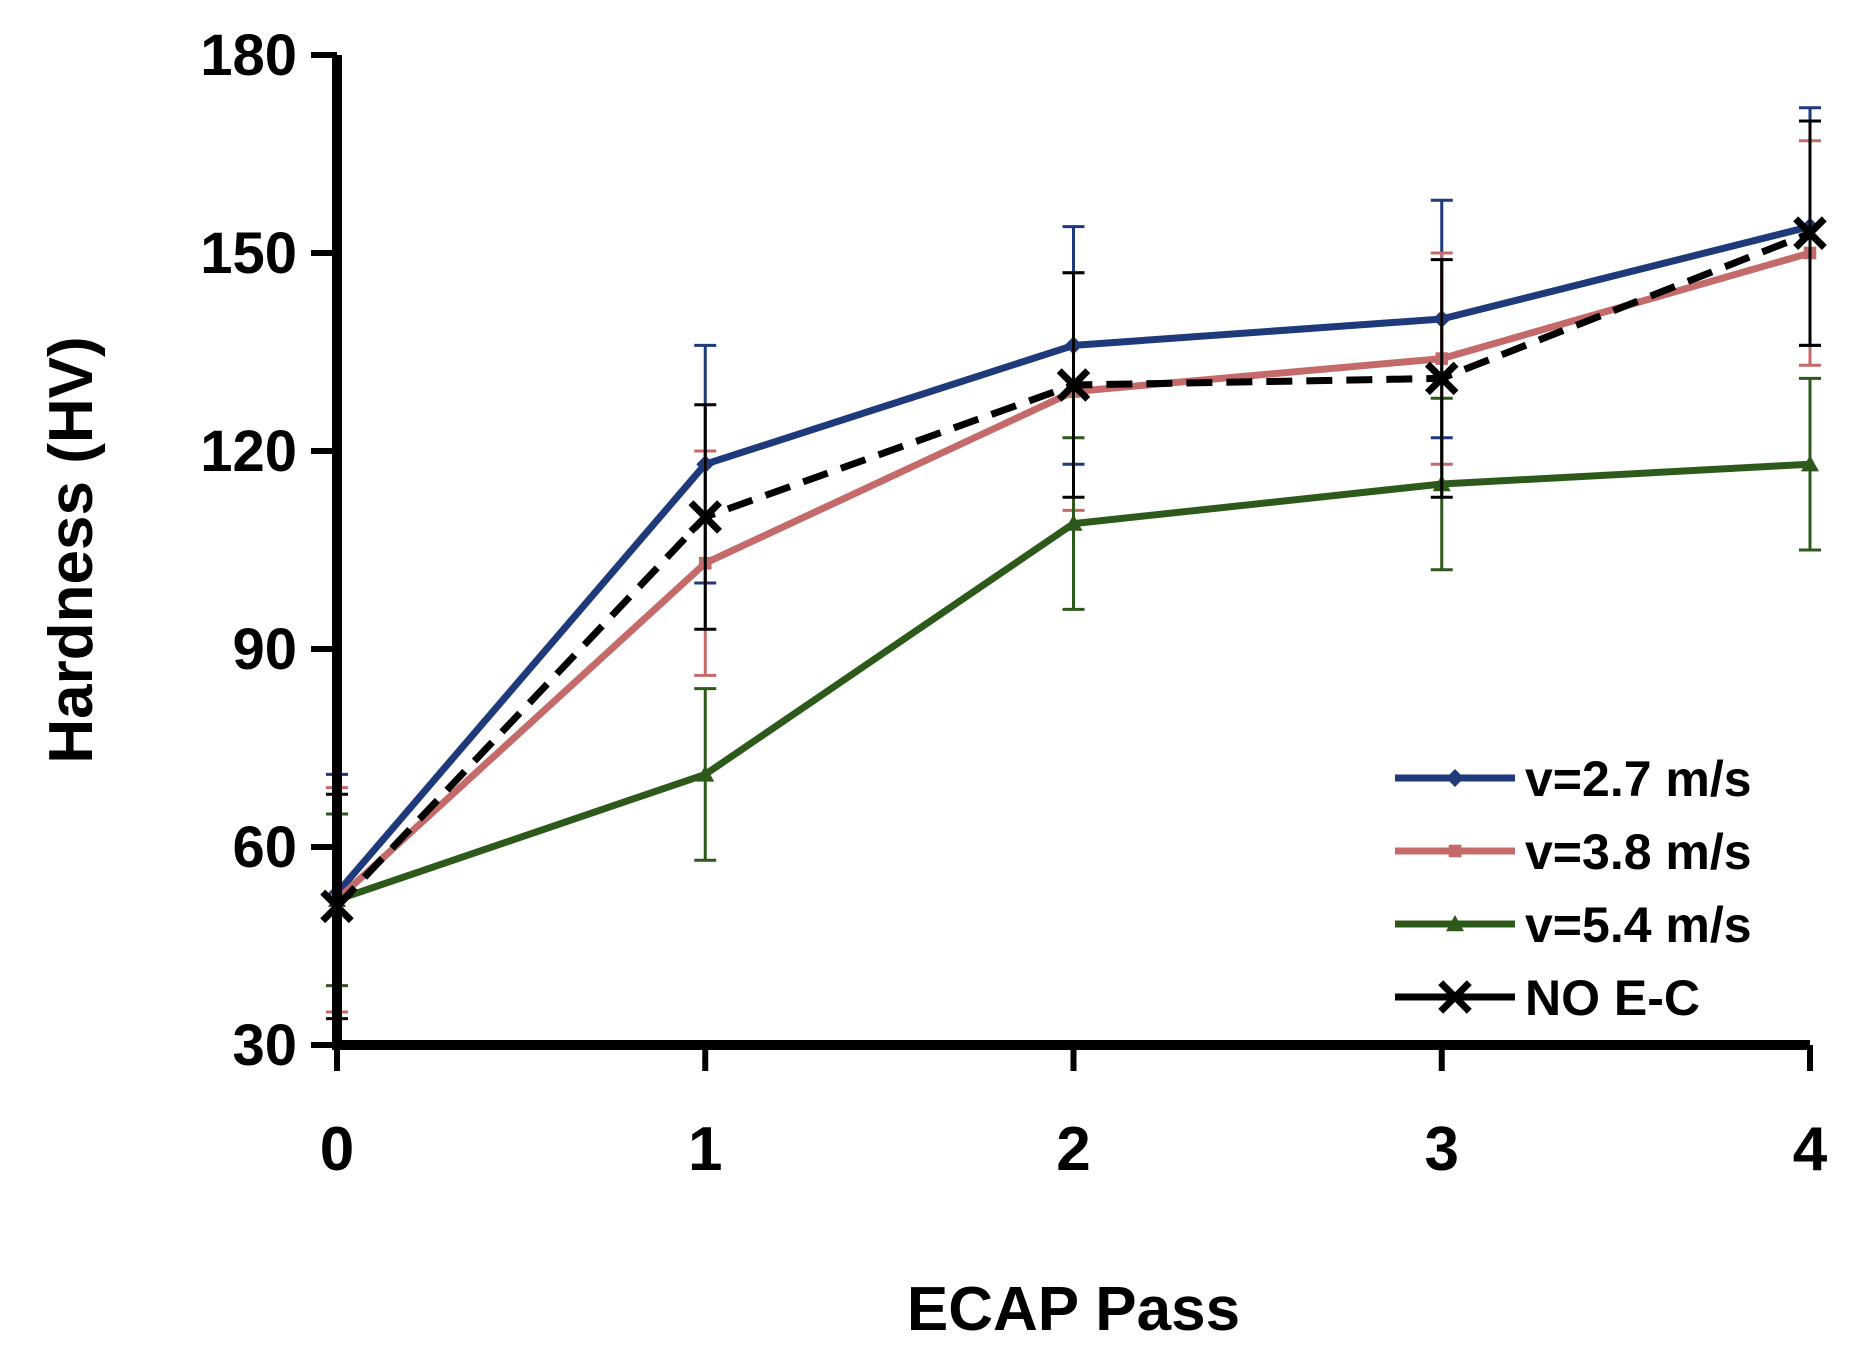  What do you see at coordinates (1442, 1149) in the screenshot?
I see `x-tick-label: 3` at bounding box center [1442, 1149].